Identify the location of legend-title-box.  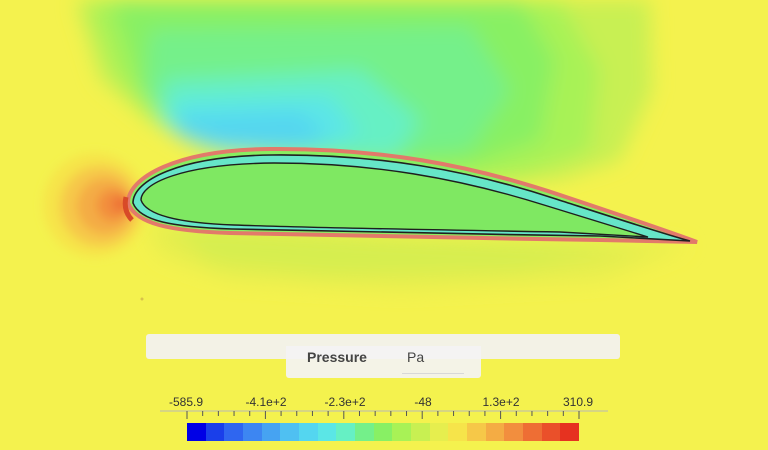
(383, 362).